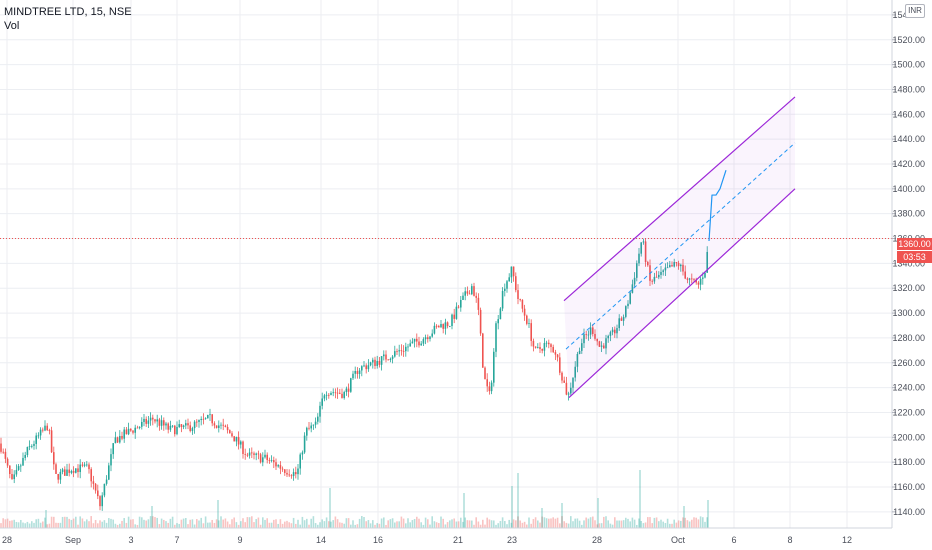 The image size is (932, 550). What do you see at coordinates (354, 499) in the screenshot?
I see `volume-bars` at bounding box center [354, 499].